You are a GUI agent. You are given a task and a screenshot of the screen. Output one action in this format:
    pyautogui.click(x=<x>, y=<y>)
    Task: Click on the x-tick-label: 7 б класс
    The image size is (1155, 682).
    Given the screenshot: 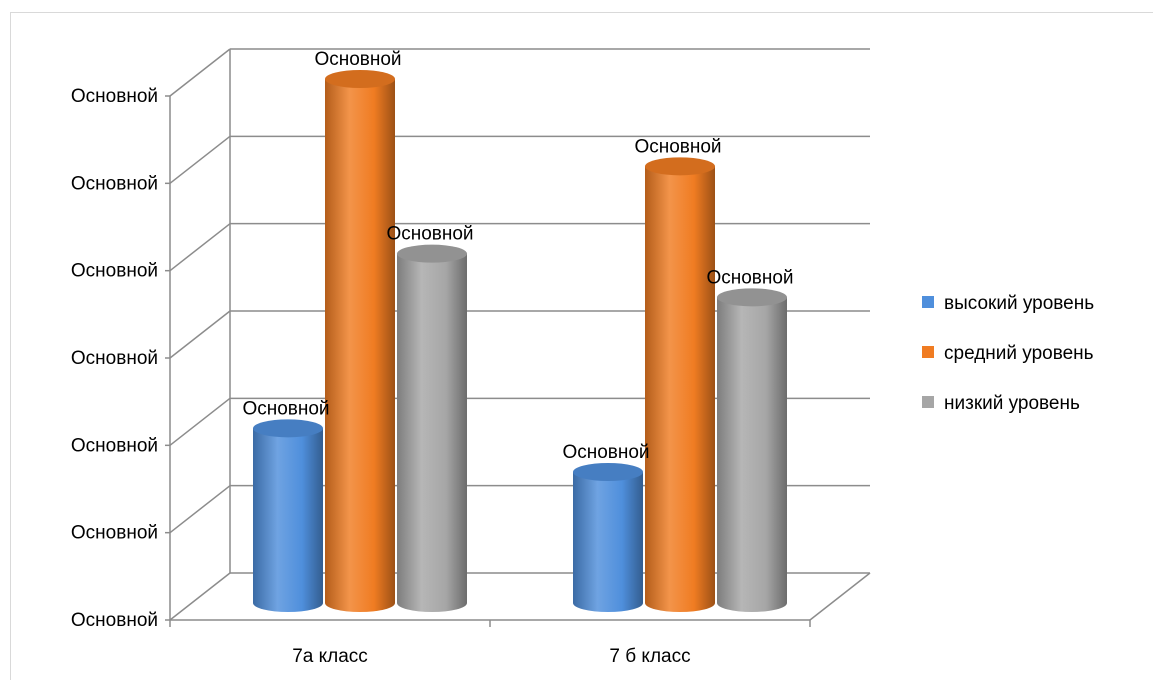 What is the action you would take?
    pyautogui.click(x=649, y=656)
    